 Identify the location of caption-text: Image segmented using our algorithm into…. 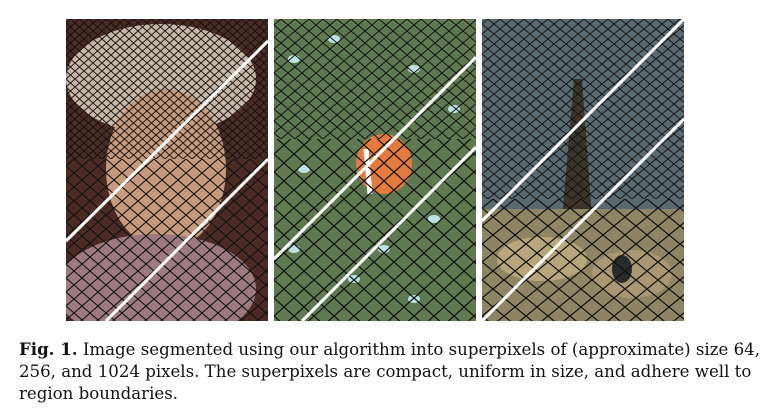
(389, 371).